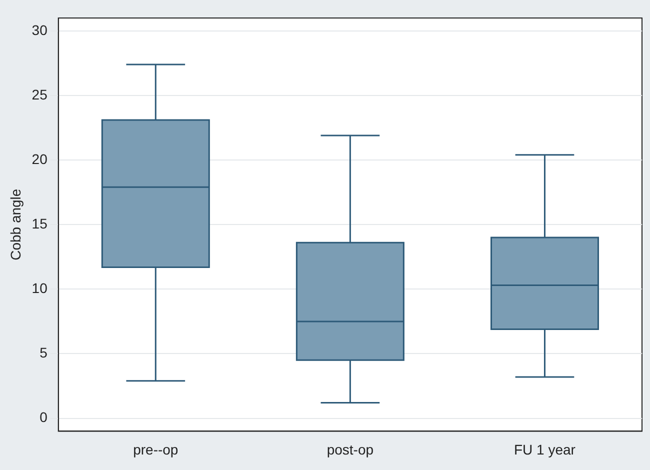  I want to click on y-tick-label: 5, so click(44, 352).